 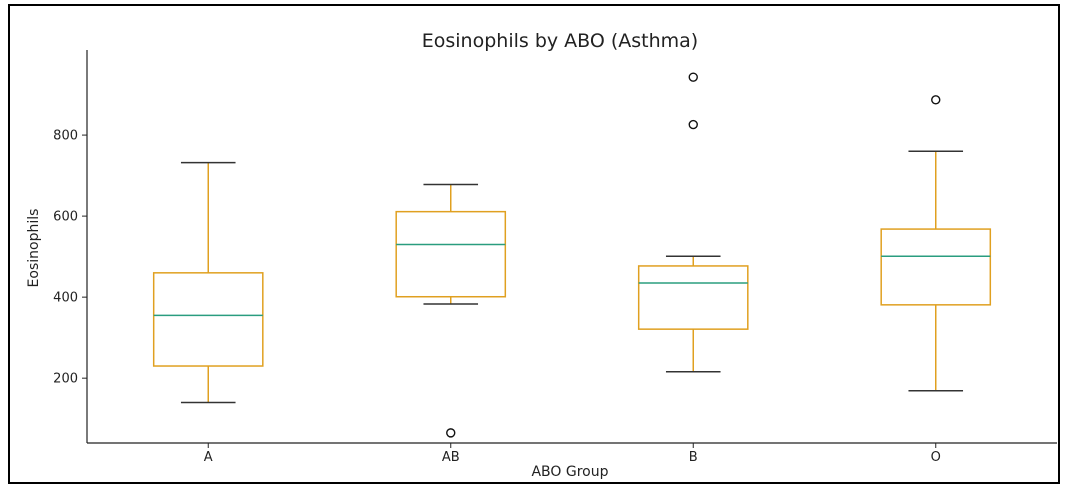 I want to click on x-axis-label: ABO Group, so click(x=569, y=472).